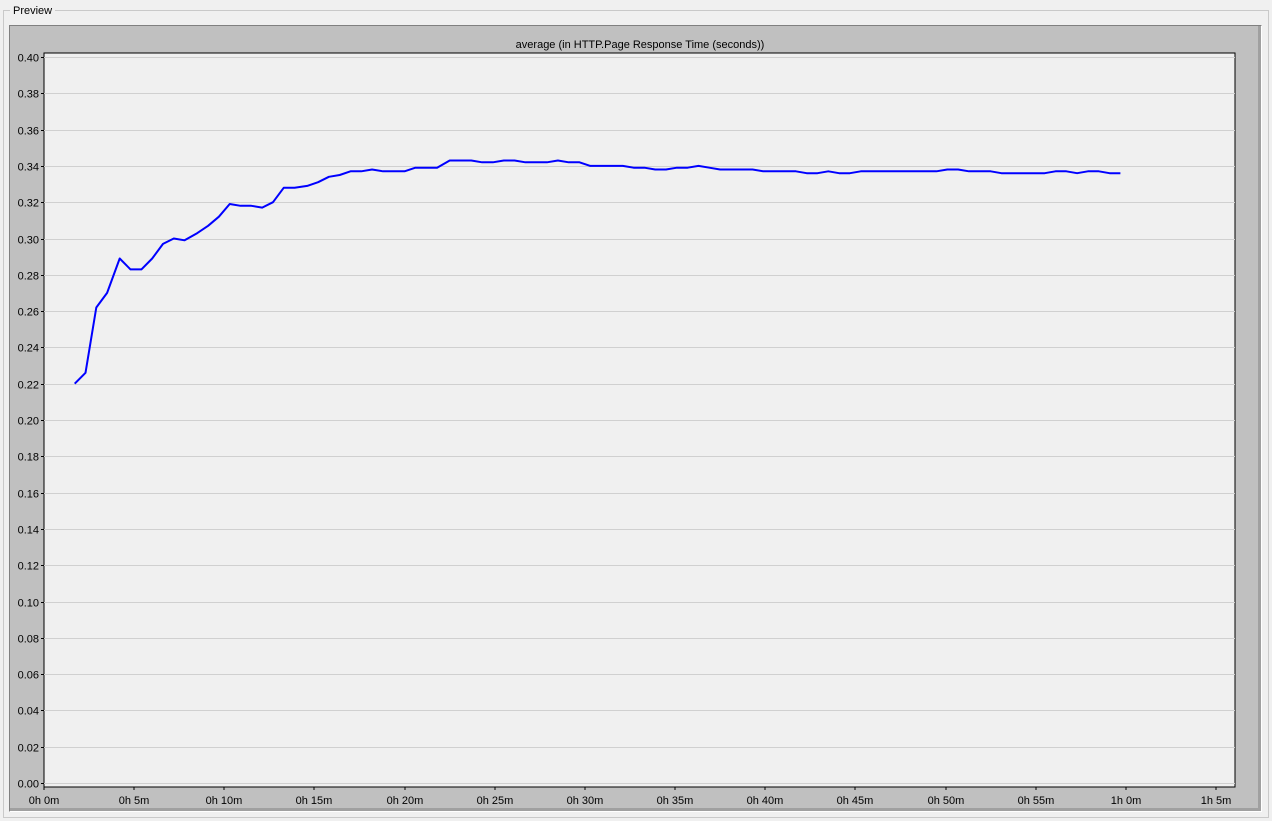 This screenshot has height=821, width=1272. I want to click on y-tick-label: 0.40, so click(28, 59).